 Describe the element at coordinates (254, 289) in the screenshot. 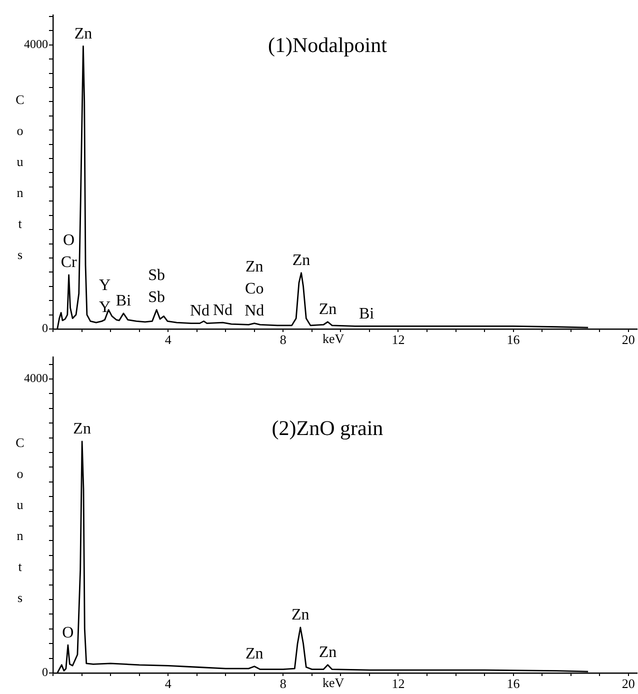

I see `annotation: Co` at that location.